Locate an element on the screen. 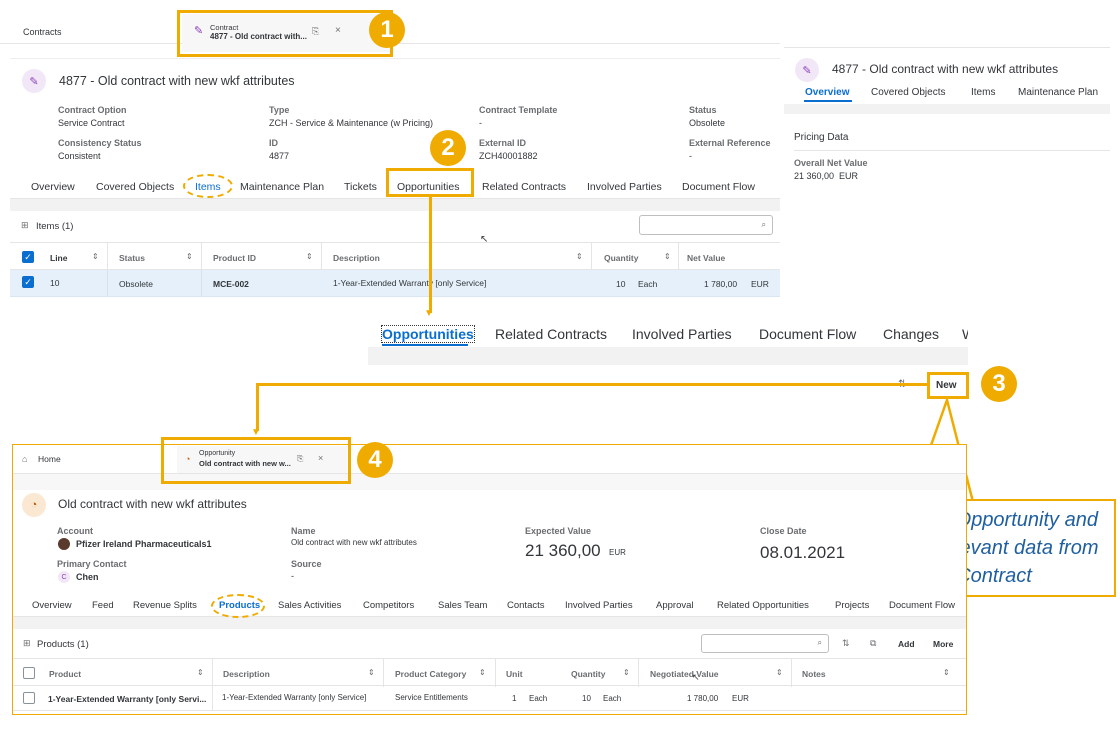 The image size is (1120, 730). tab-more: W is located at coordinates (965, 334).